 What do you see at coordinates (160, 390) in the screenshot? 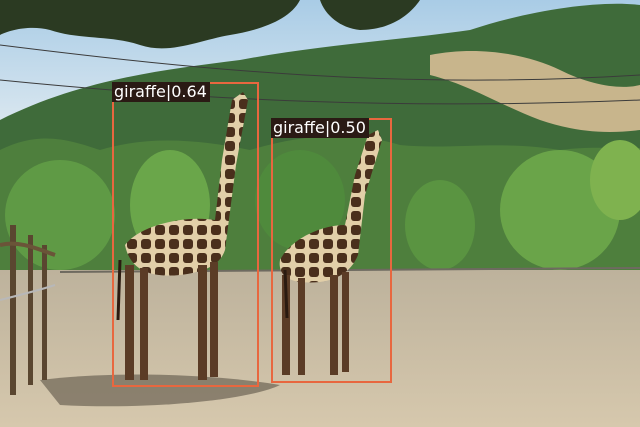
I see `shadow` at bounding box center [160, 390].